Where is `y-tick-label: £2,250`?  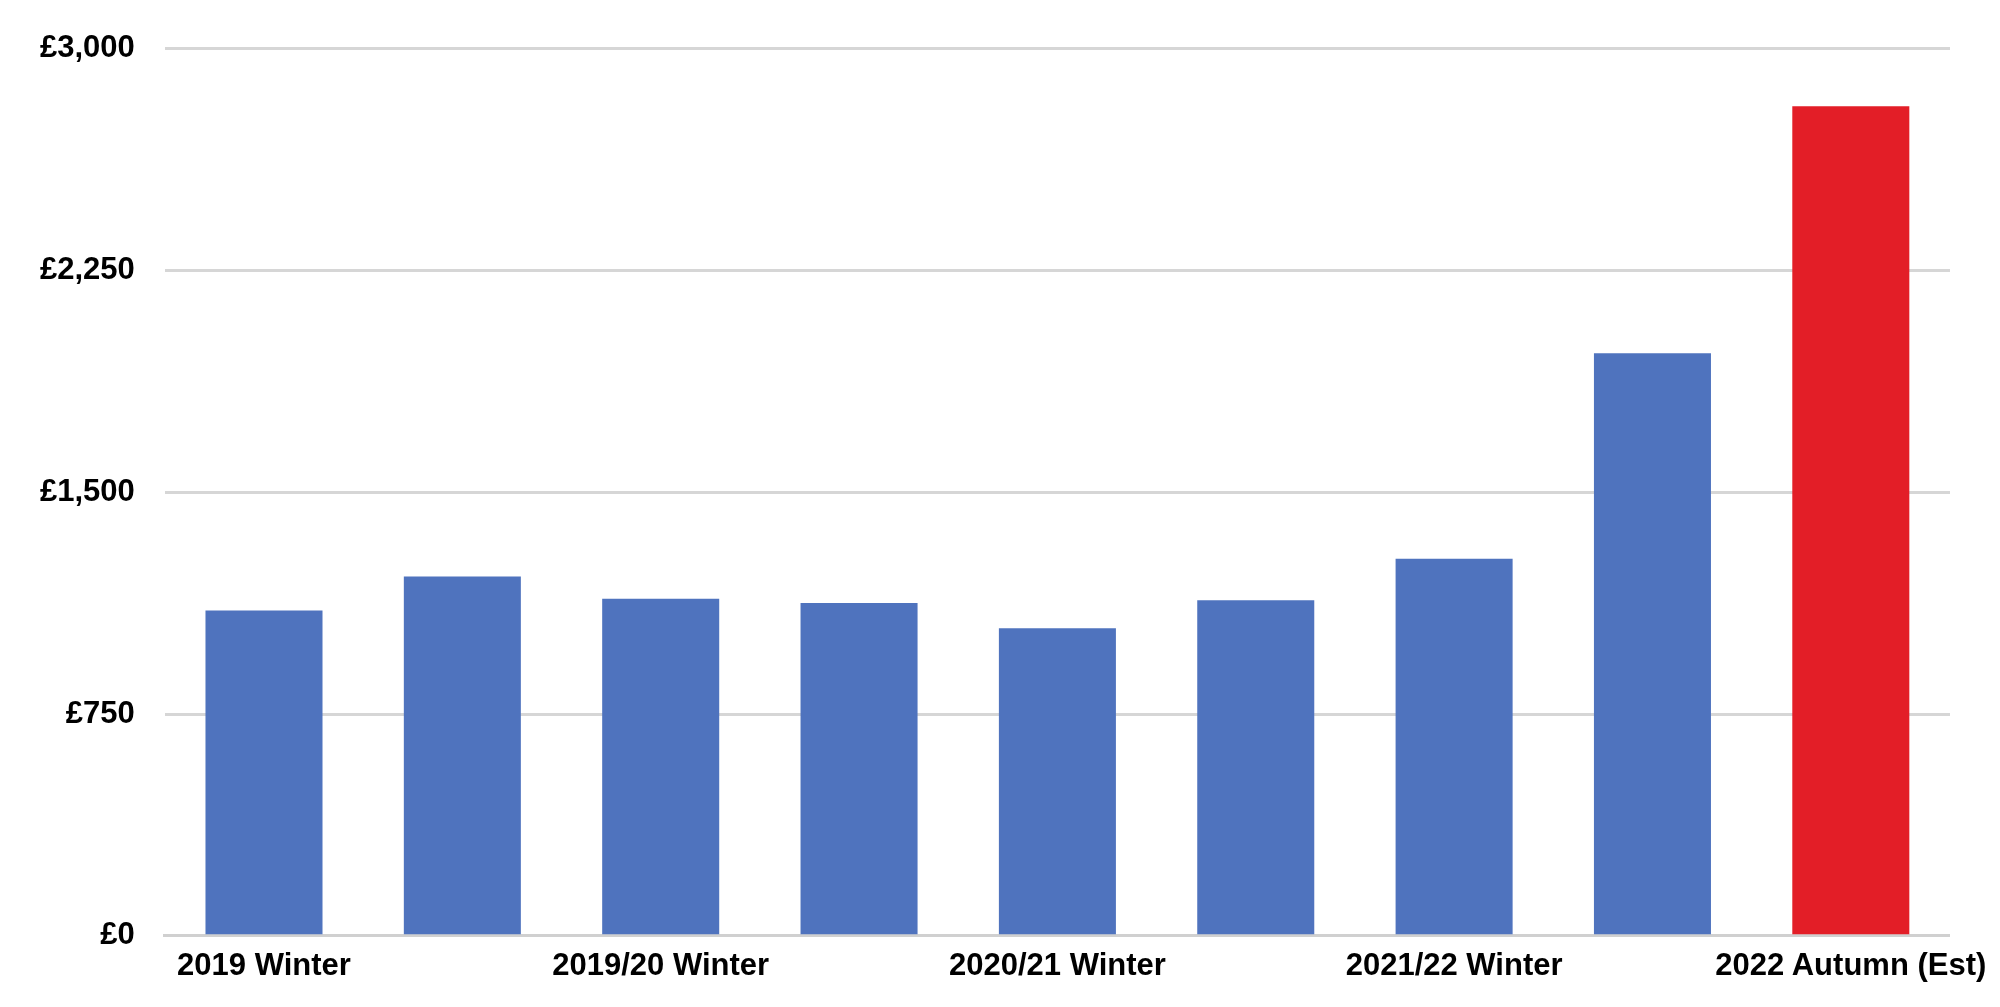 y-tick-label: £2,250 is located at coordinates (87, 268).